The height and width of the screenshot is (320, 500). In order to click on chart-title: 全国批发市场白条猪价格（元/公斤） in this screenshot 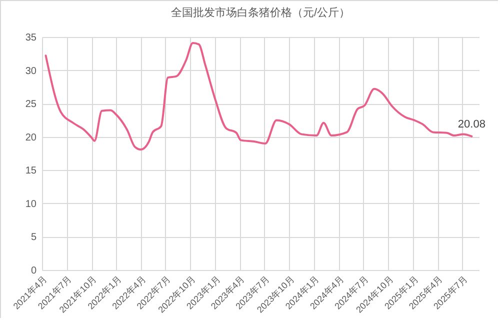, I will do `click(260, 12)`.